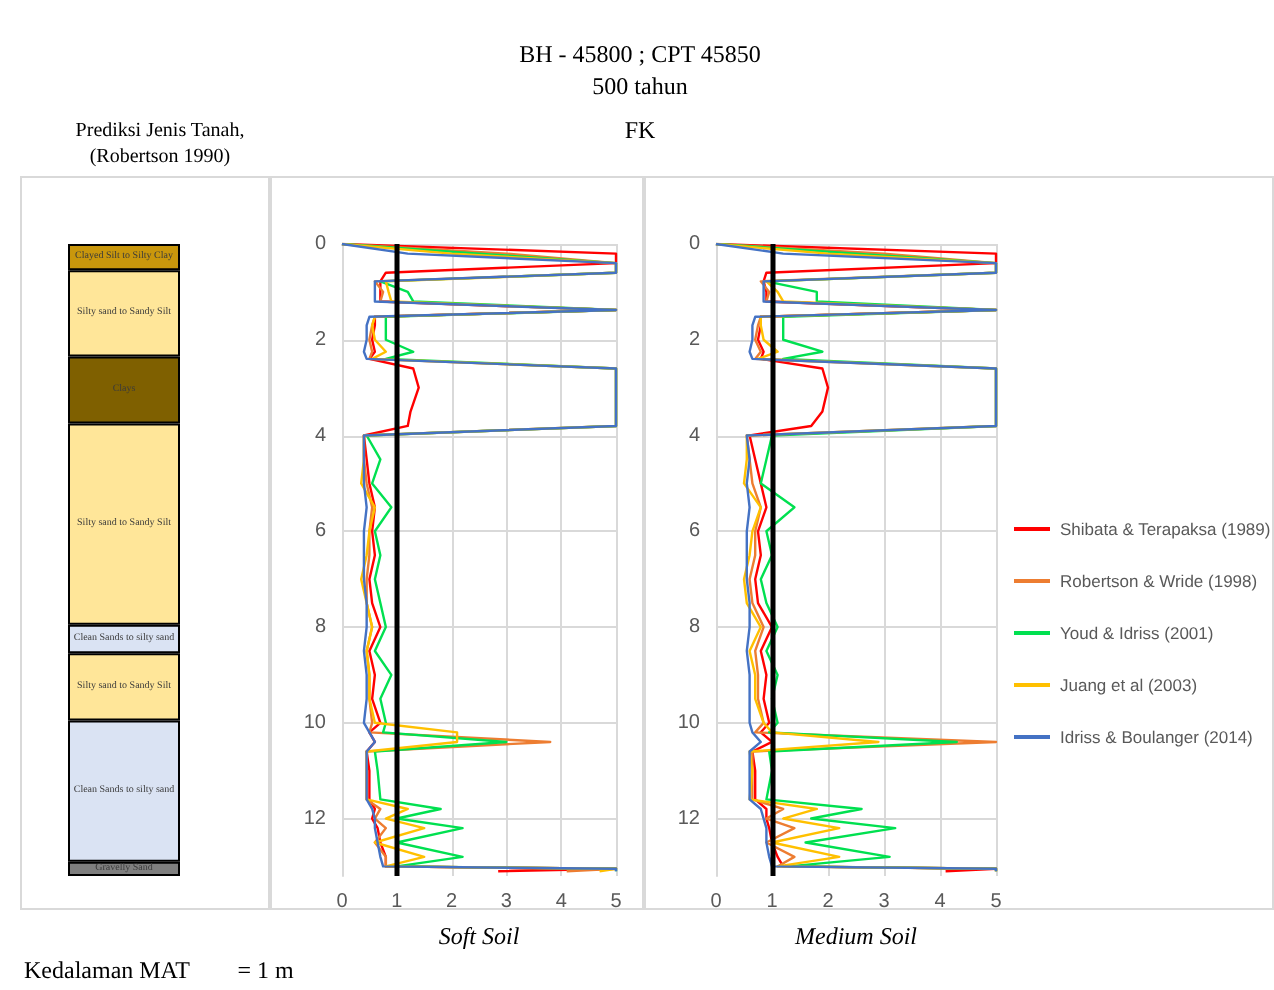 The width and height of the screenshot is (1274, 990). What do you see at coordinates (1157, 737) in the screenshot?
I see `legend-label: Idriss & Boulanger (2014)` at bounding box center [1157, 737].